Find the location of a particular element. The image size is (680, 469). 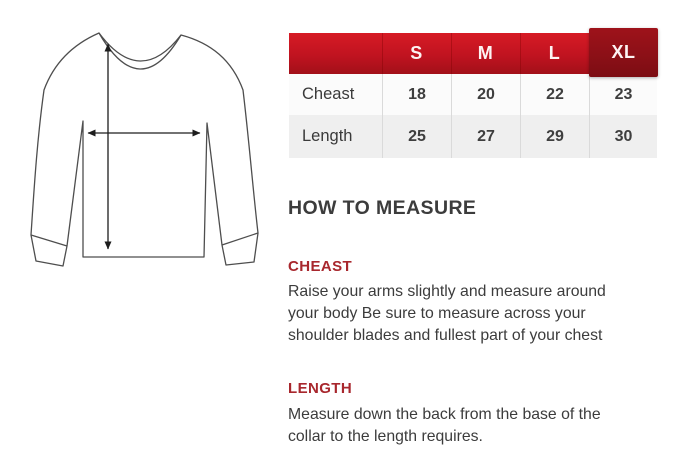

row-label: Cheast is located at coordinates (328, 94).